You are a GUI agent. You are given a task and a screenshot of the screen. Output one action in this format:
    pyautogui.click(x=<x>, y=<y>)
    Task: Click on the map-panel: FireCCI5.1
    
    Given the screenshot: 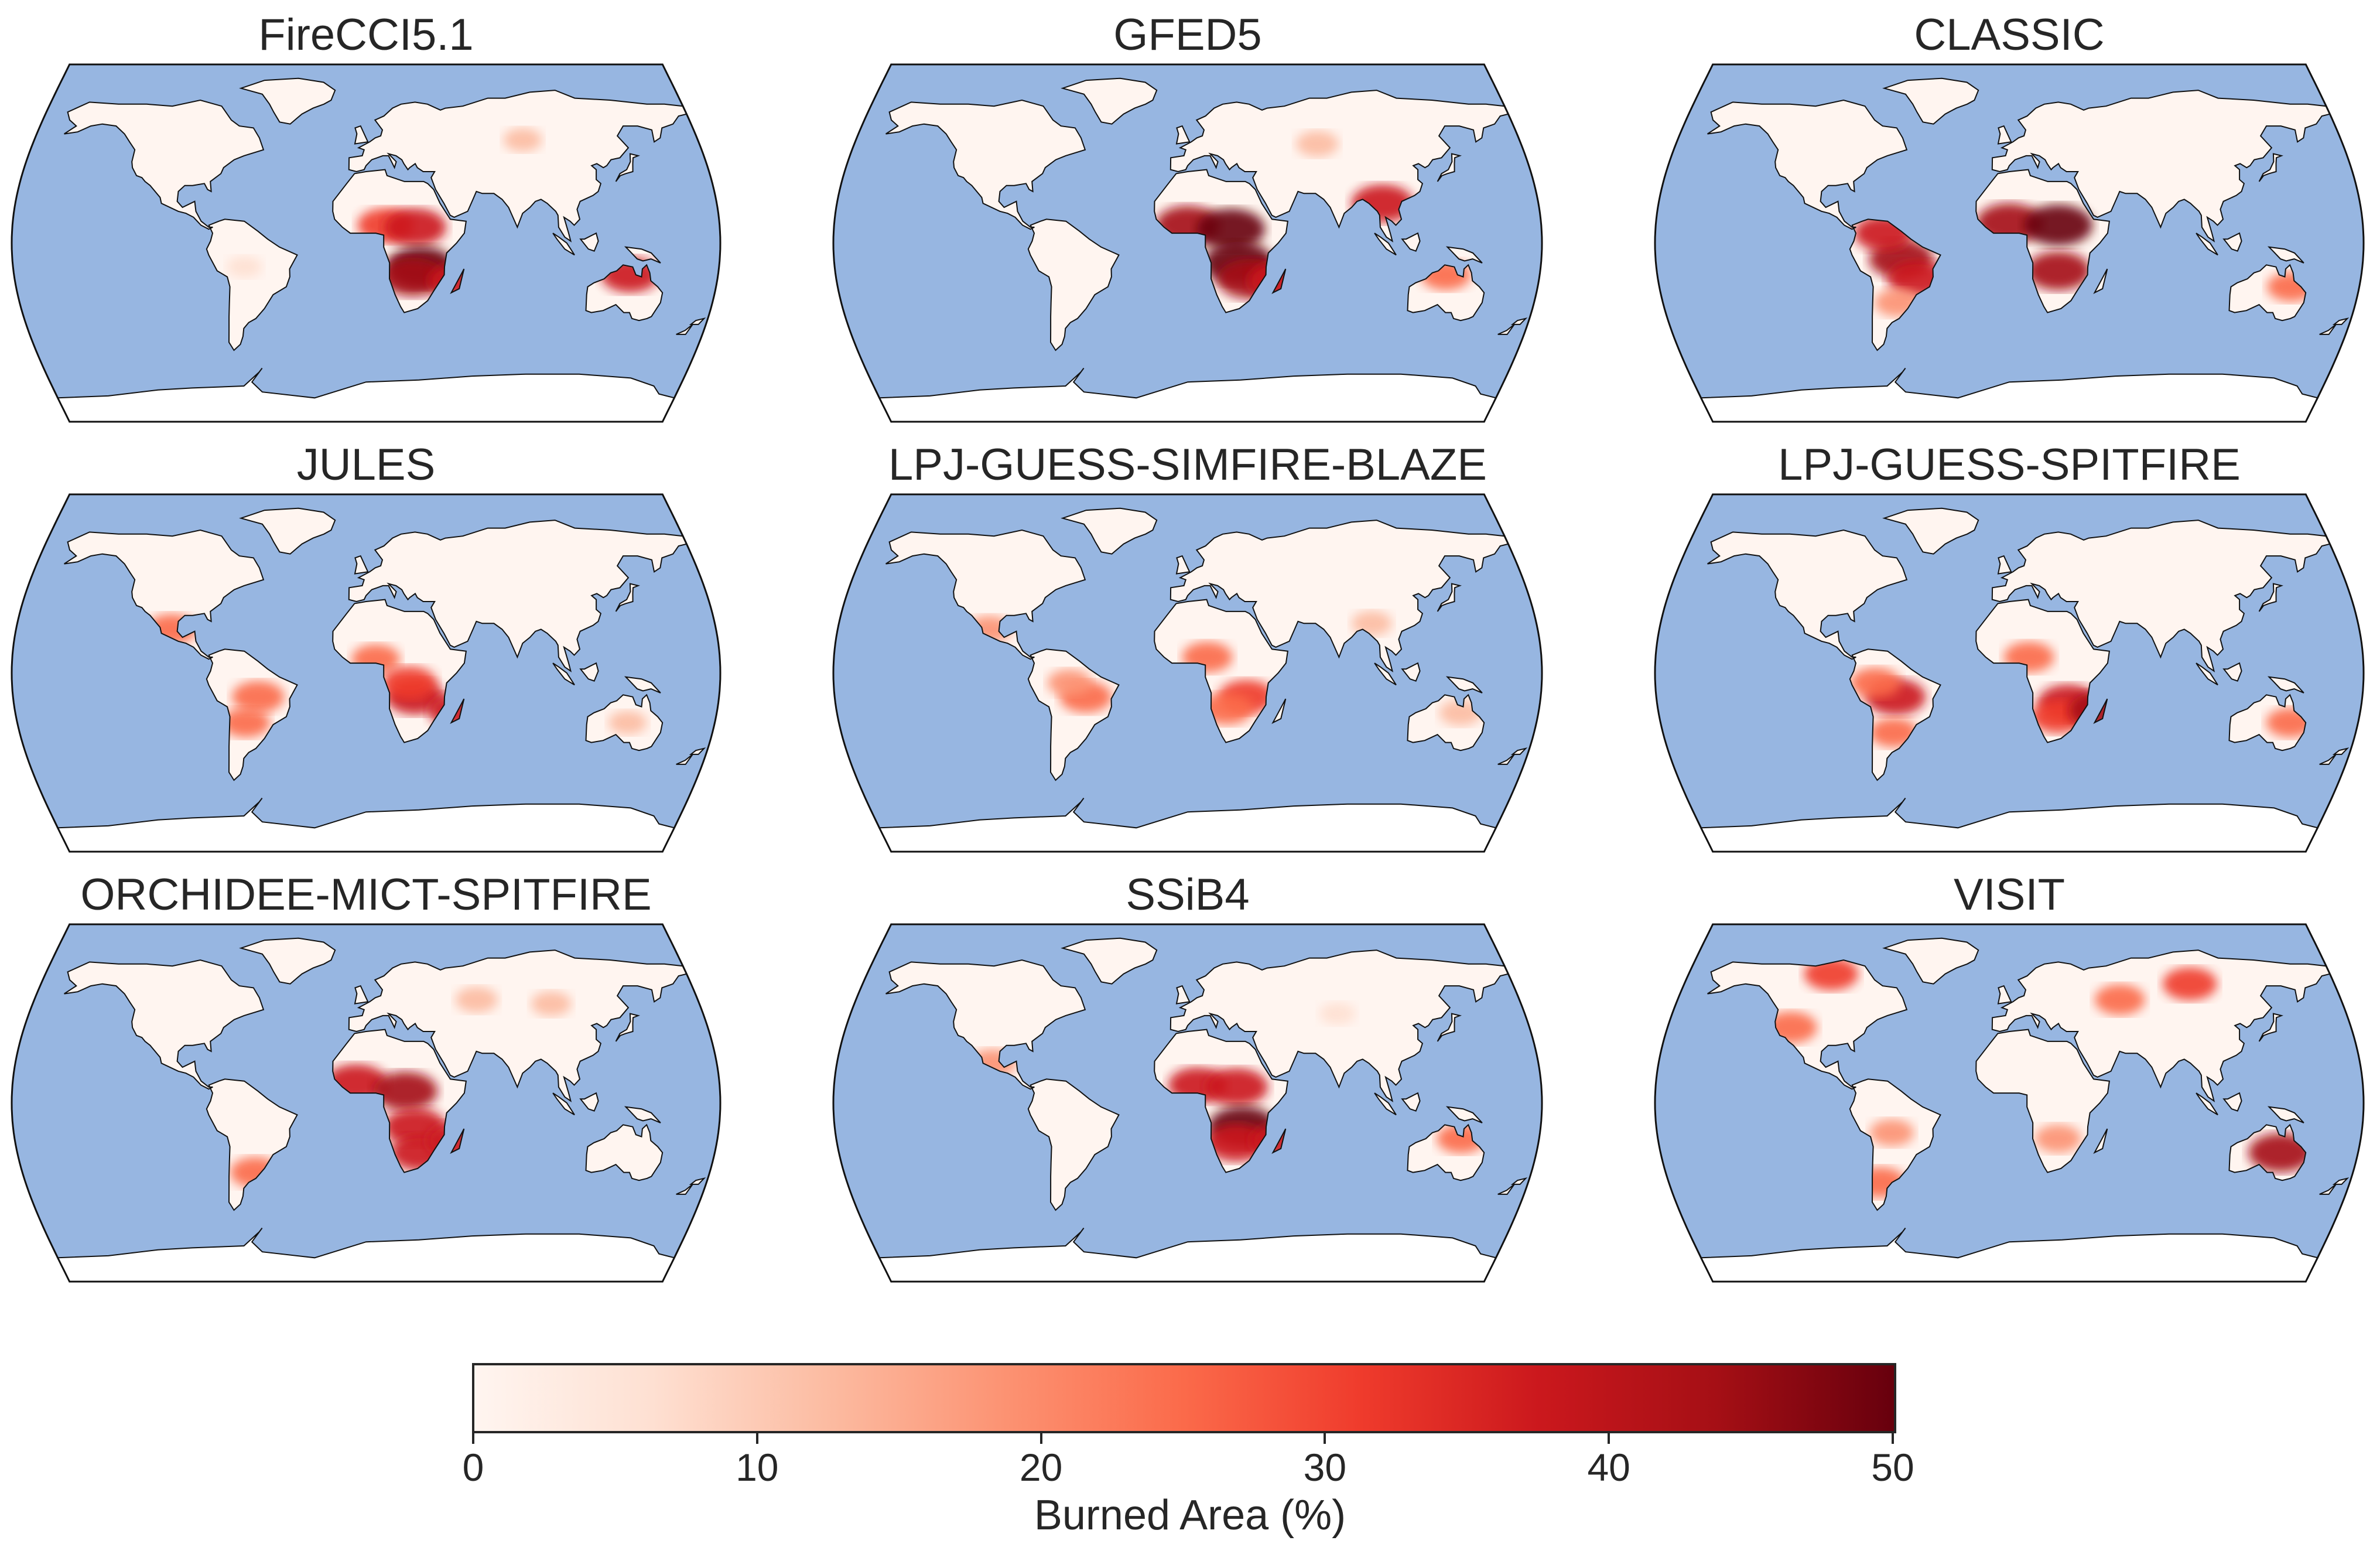 What is the action you would take?
    pyautogui.click(x=366, y=216)
    